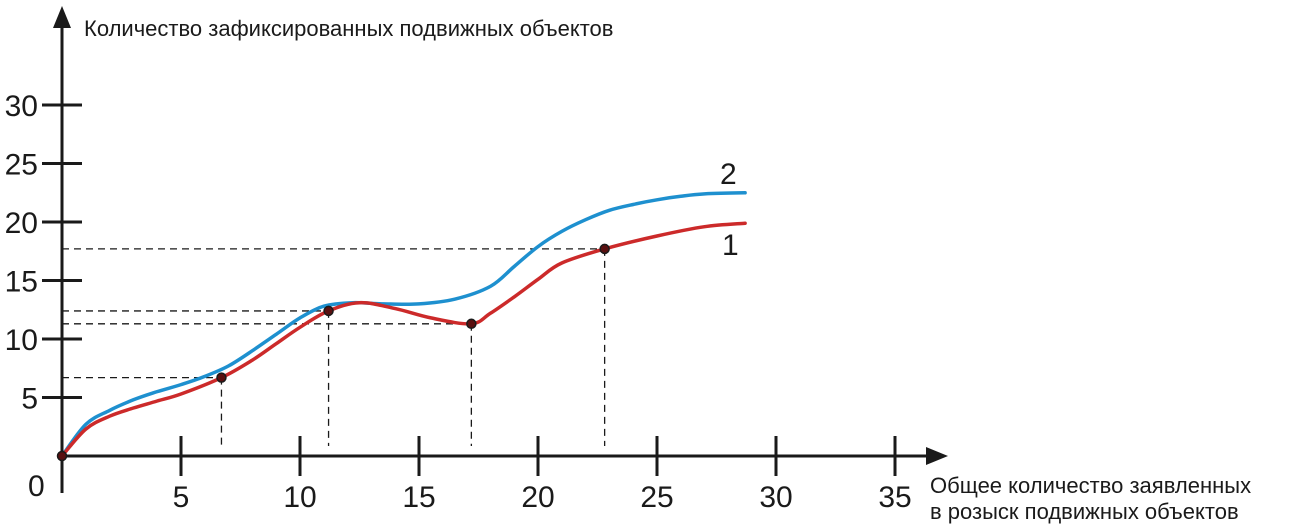 This screenshot has height=531, width=1294. Describe the element at coordinates (29, 399) in the screenshot. I see `y-tick-label-5: 5` at that location.